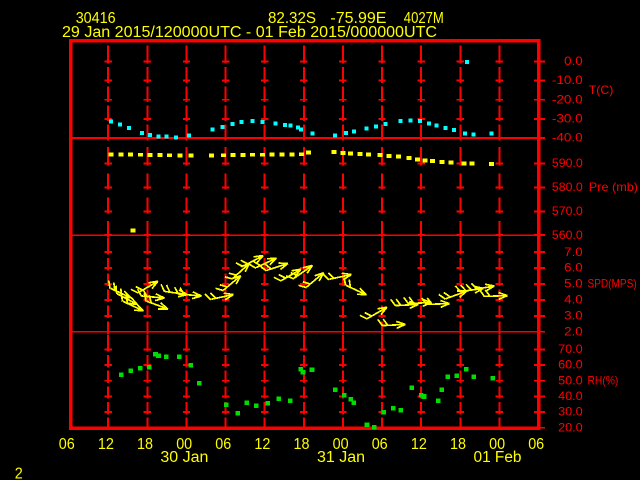 The width and height of the screenshot is (640, 480). Describe the element at coordinates (570, 396) in the screenshot. I see `svg-text: 40.0` at that location.